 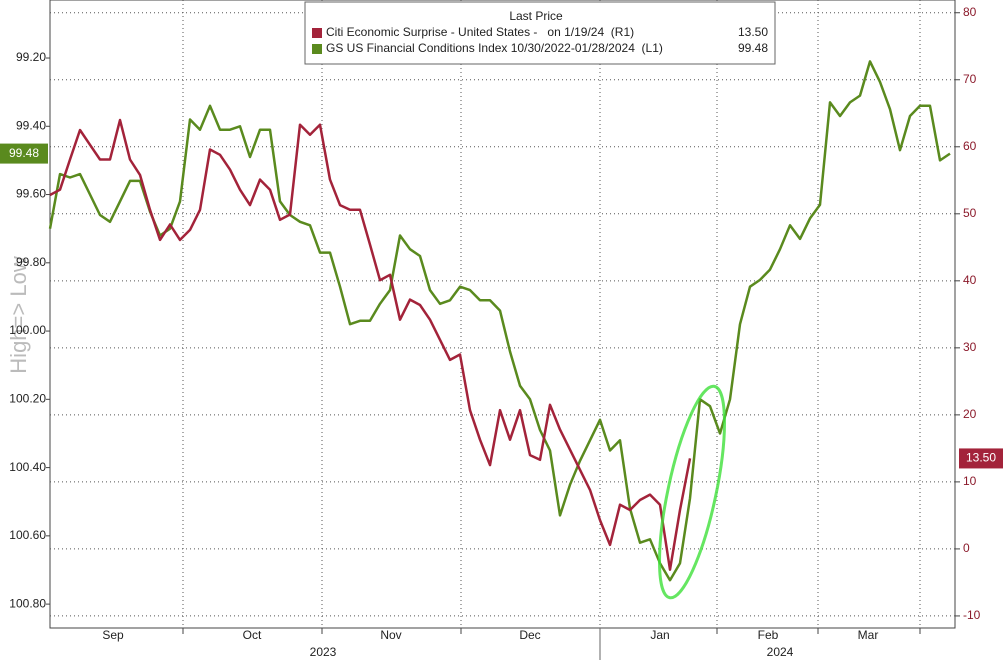 What do you see at coordinates (970, 79) in the screenshot?
I see `y2-tick-label: 70` at bounding box center [970, 79].